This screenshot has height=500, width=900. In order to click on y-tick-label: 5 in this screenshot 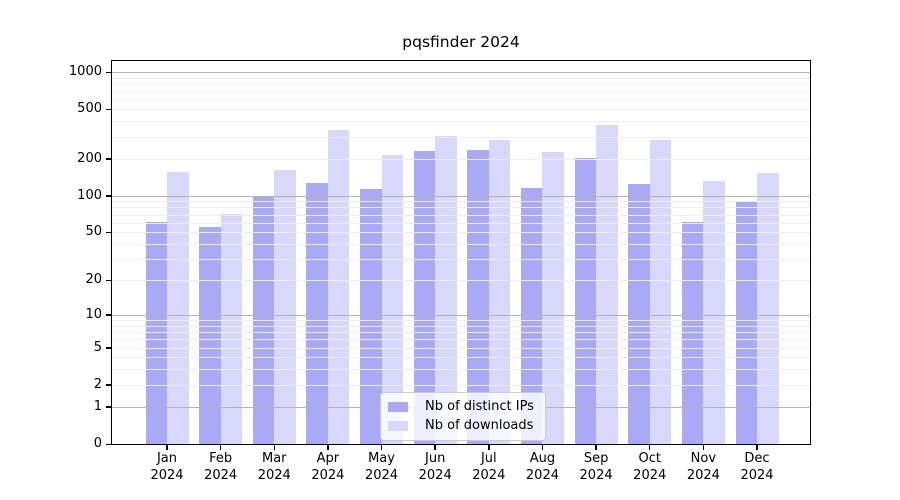, I will do `click(97, 347)`.